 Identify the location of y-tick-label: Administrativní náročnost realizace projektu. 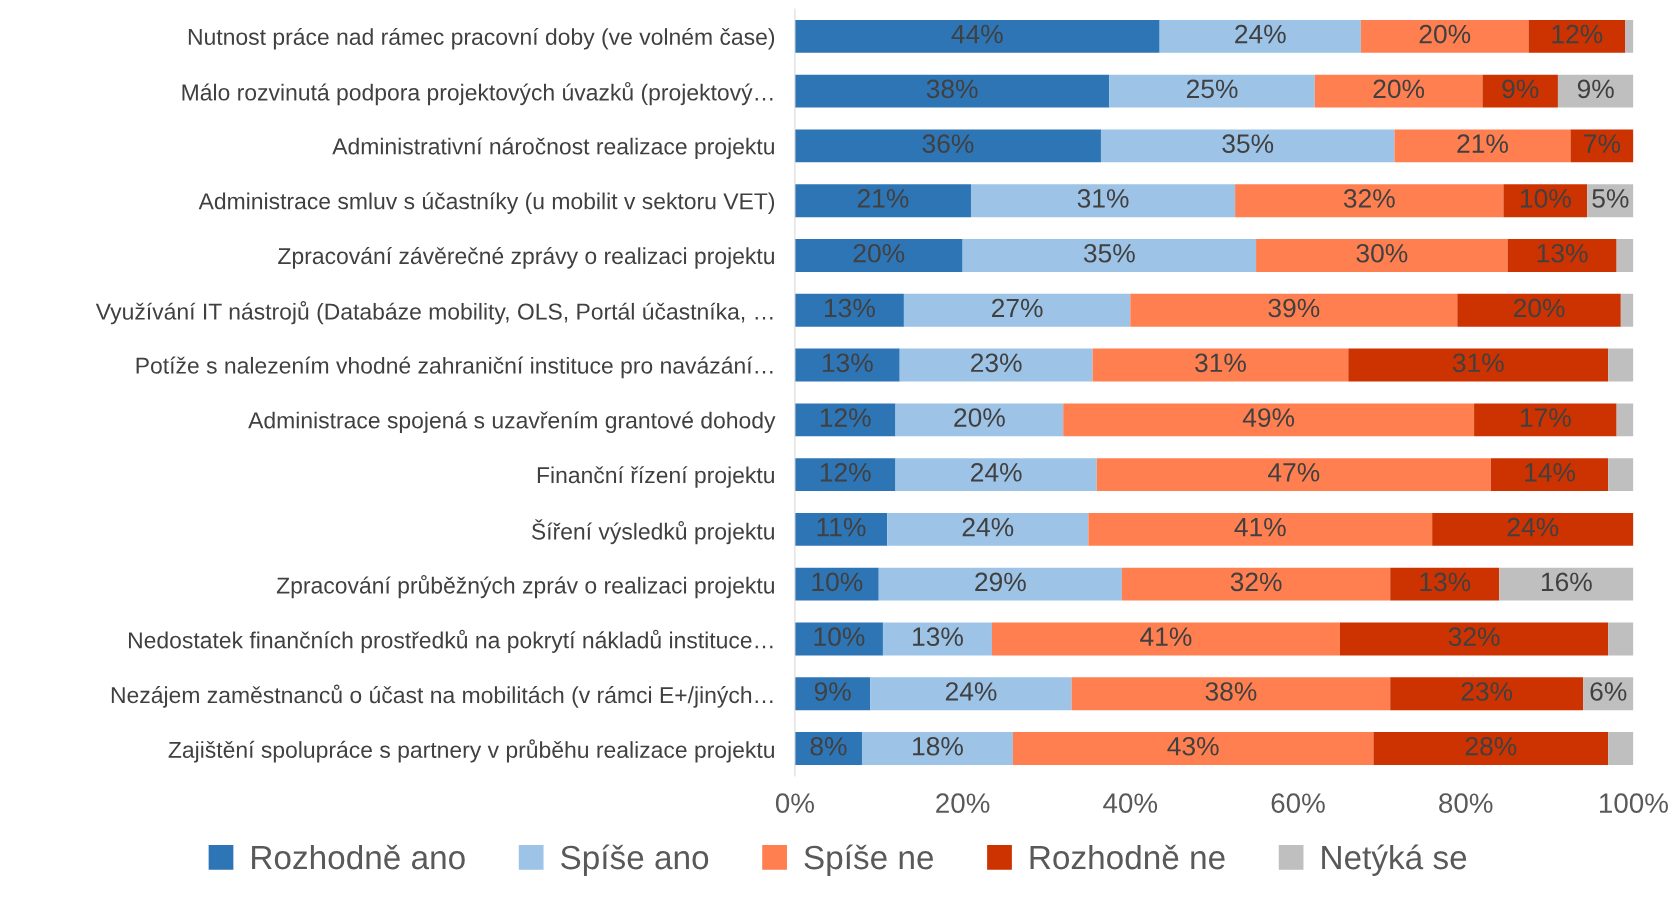
(553, 148).